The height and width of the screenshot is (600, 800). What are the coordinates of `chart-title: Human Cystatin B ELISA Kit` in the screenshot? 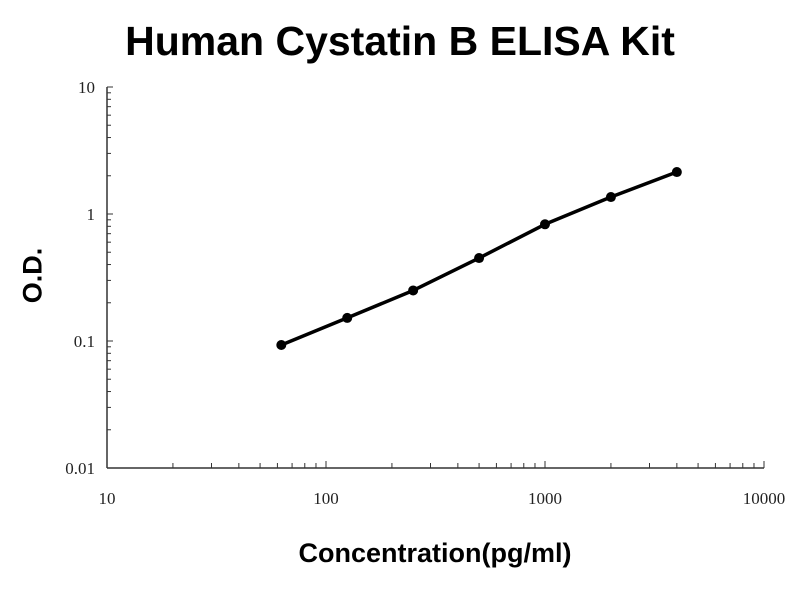 It's located at (400, 41).